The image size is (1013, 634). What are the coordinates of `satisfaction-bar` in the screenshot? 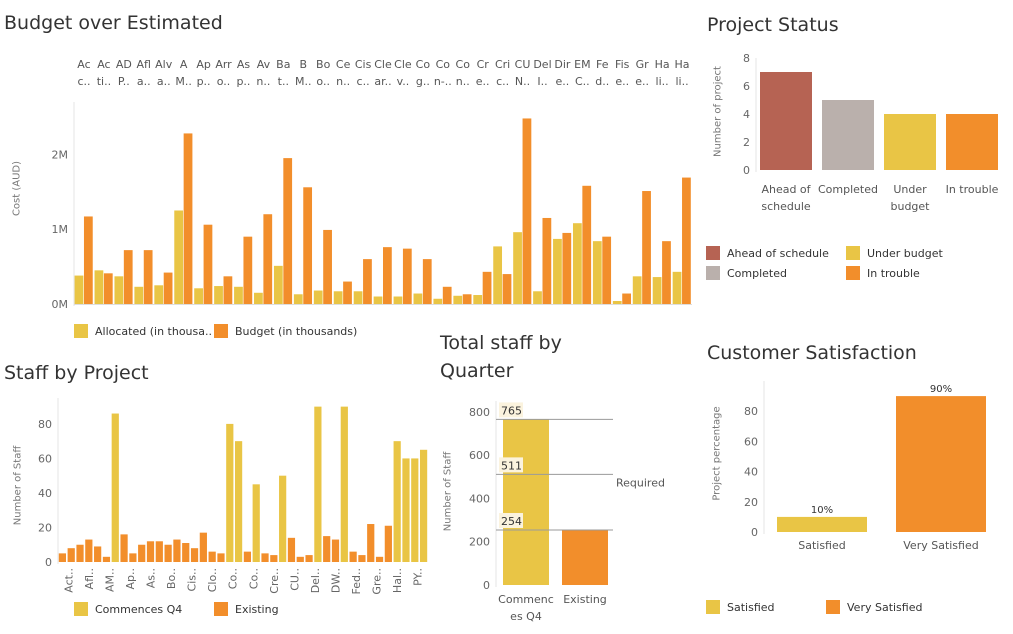 It's located at (822, 524).